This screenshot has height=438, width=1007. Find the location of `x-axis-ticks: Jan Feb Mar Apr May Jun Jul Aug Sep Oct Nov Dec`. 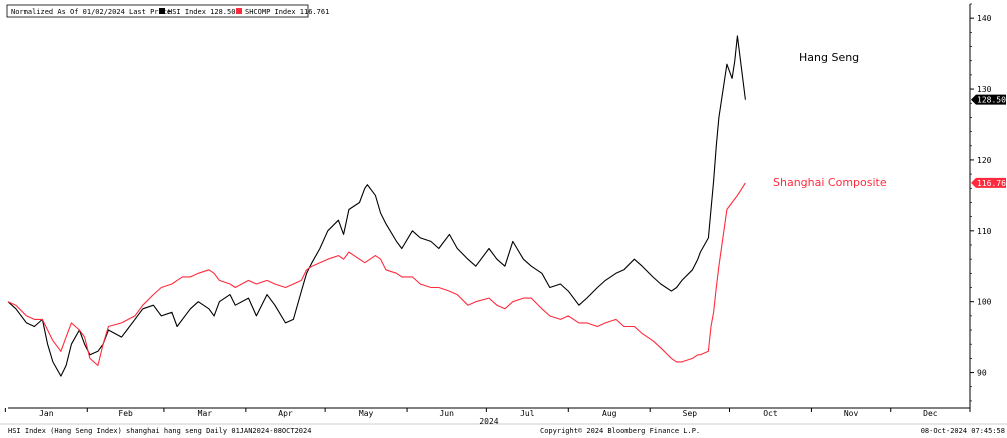

x-axis-ticks: Jan Feb Mar Apr May Jun Jul Aug Sep Oct Nov Dec is located at coordinates (487, 413).